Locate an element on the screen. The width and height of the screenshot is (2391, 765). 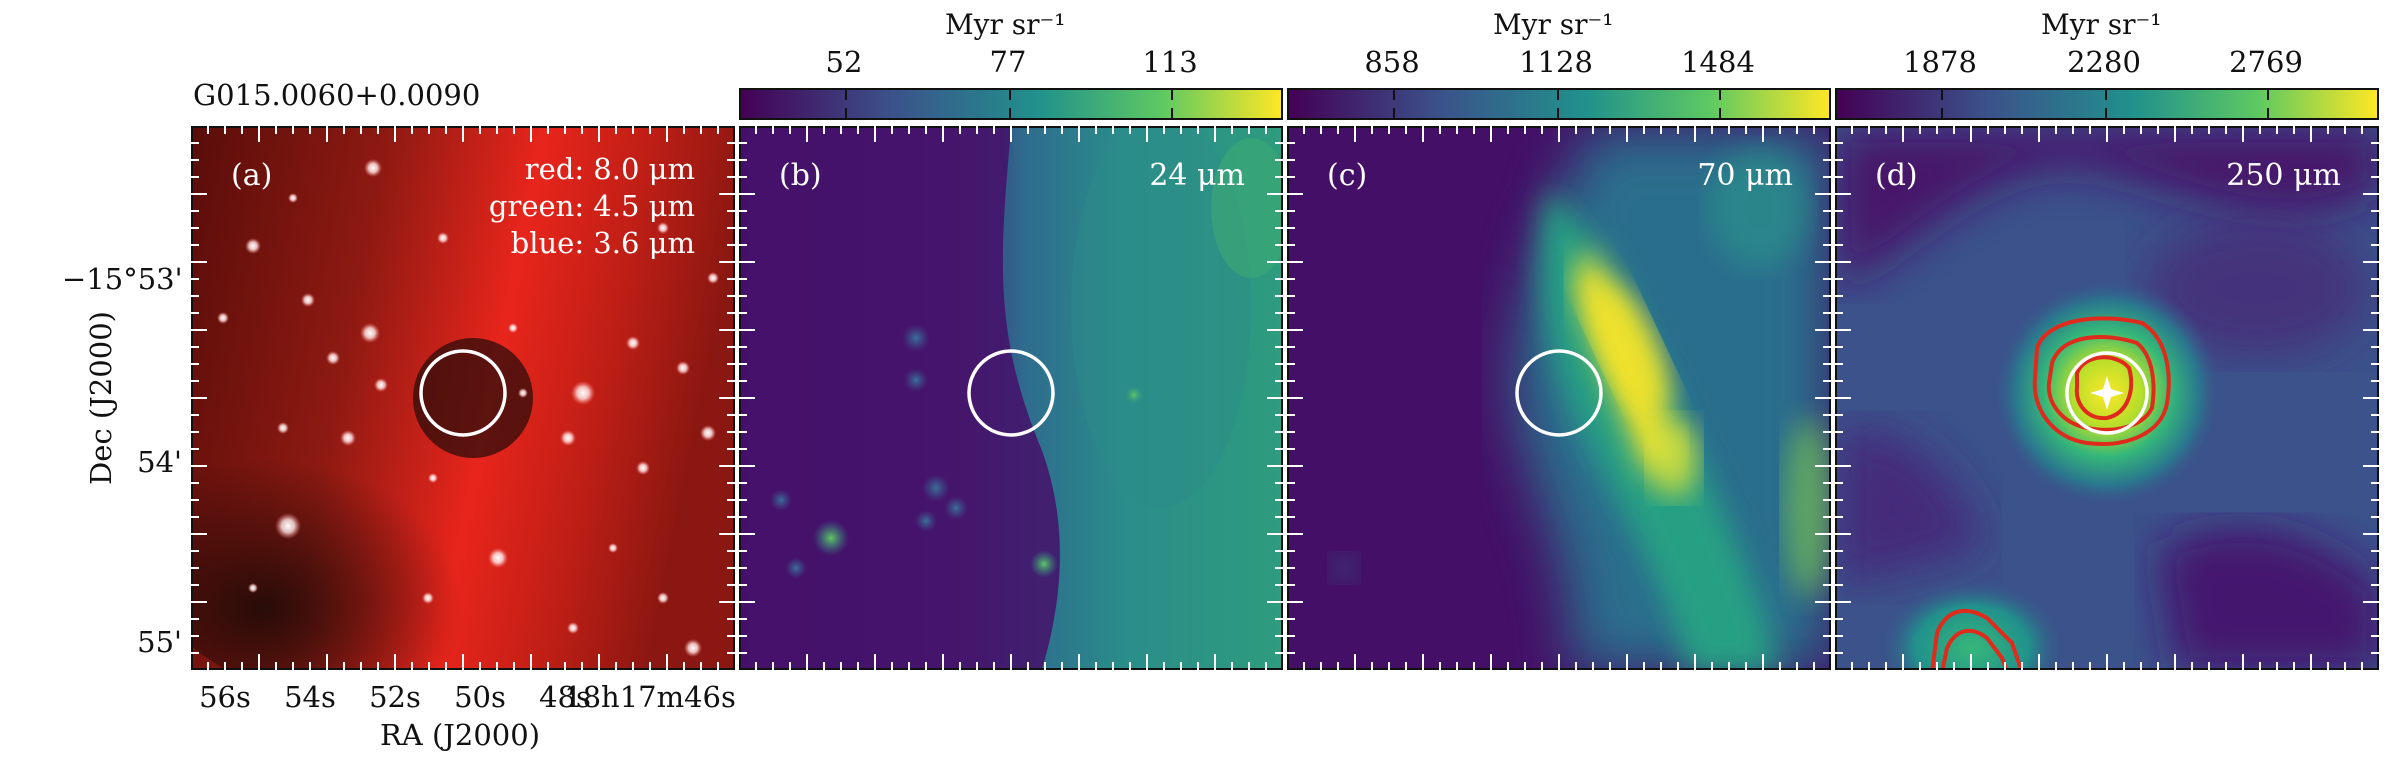
x-tick-label: 52s is located at coordinates (395, 697).